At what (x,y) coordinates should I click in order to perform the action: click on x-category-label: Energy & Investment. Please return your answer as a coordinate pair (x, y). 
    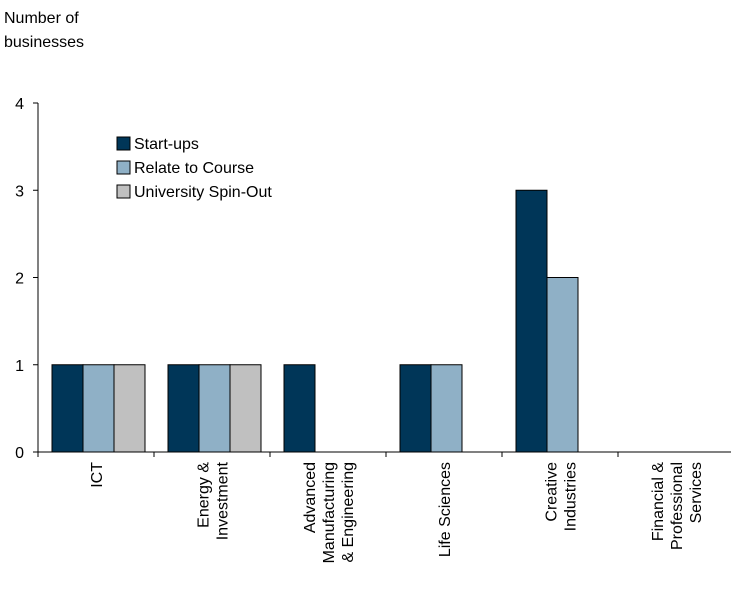
    Looking at the image, I should click on (214, 500).